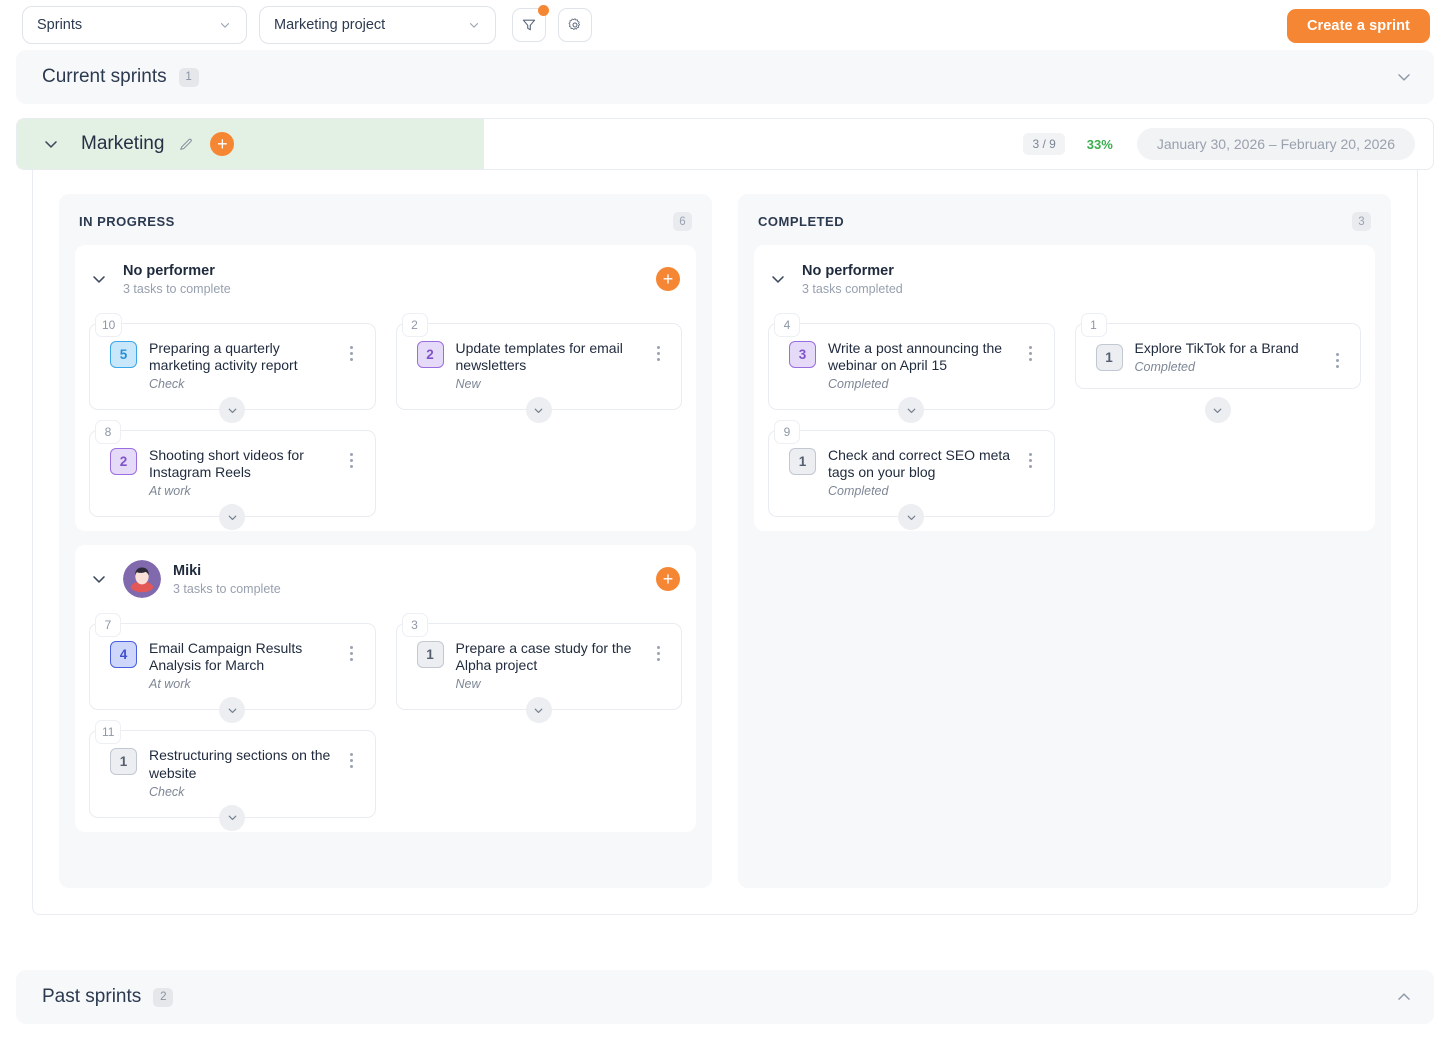  What do you see at coordinates (186, 144) in the screenshot?
I see `pencil-icon` at bounding box center [186, 144].